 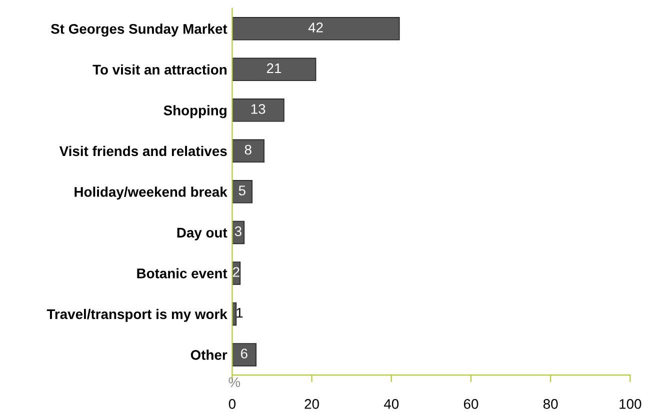 What do you see at coordinates (139, 30) in the screenshot?
I see `y-tick-label: St Georges Sunday Market` at bounding box center [139, 30].